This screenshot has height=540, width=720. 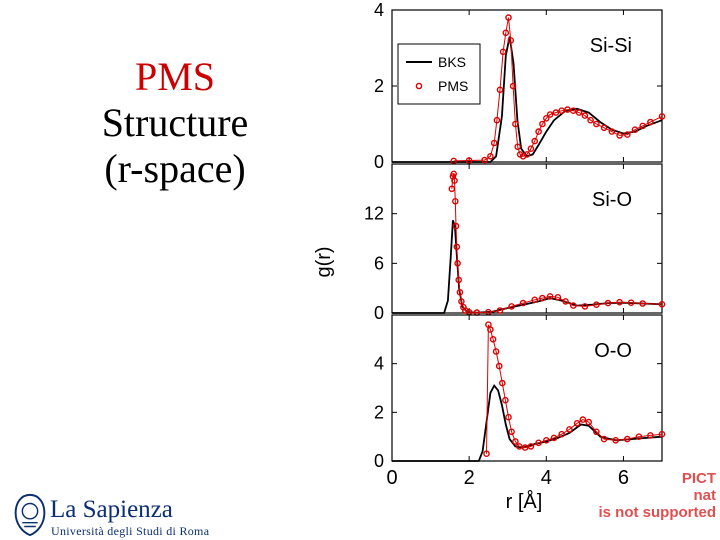 I want to click on panel-label: Si-O, so click(x=612, y=200).